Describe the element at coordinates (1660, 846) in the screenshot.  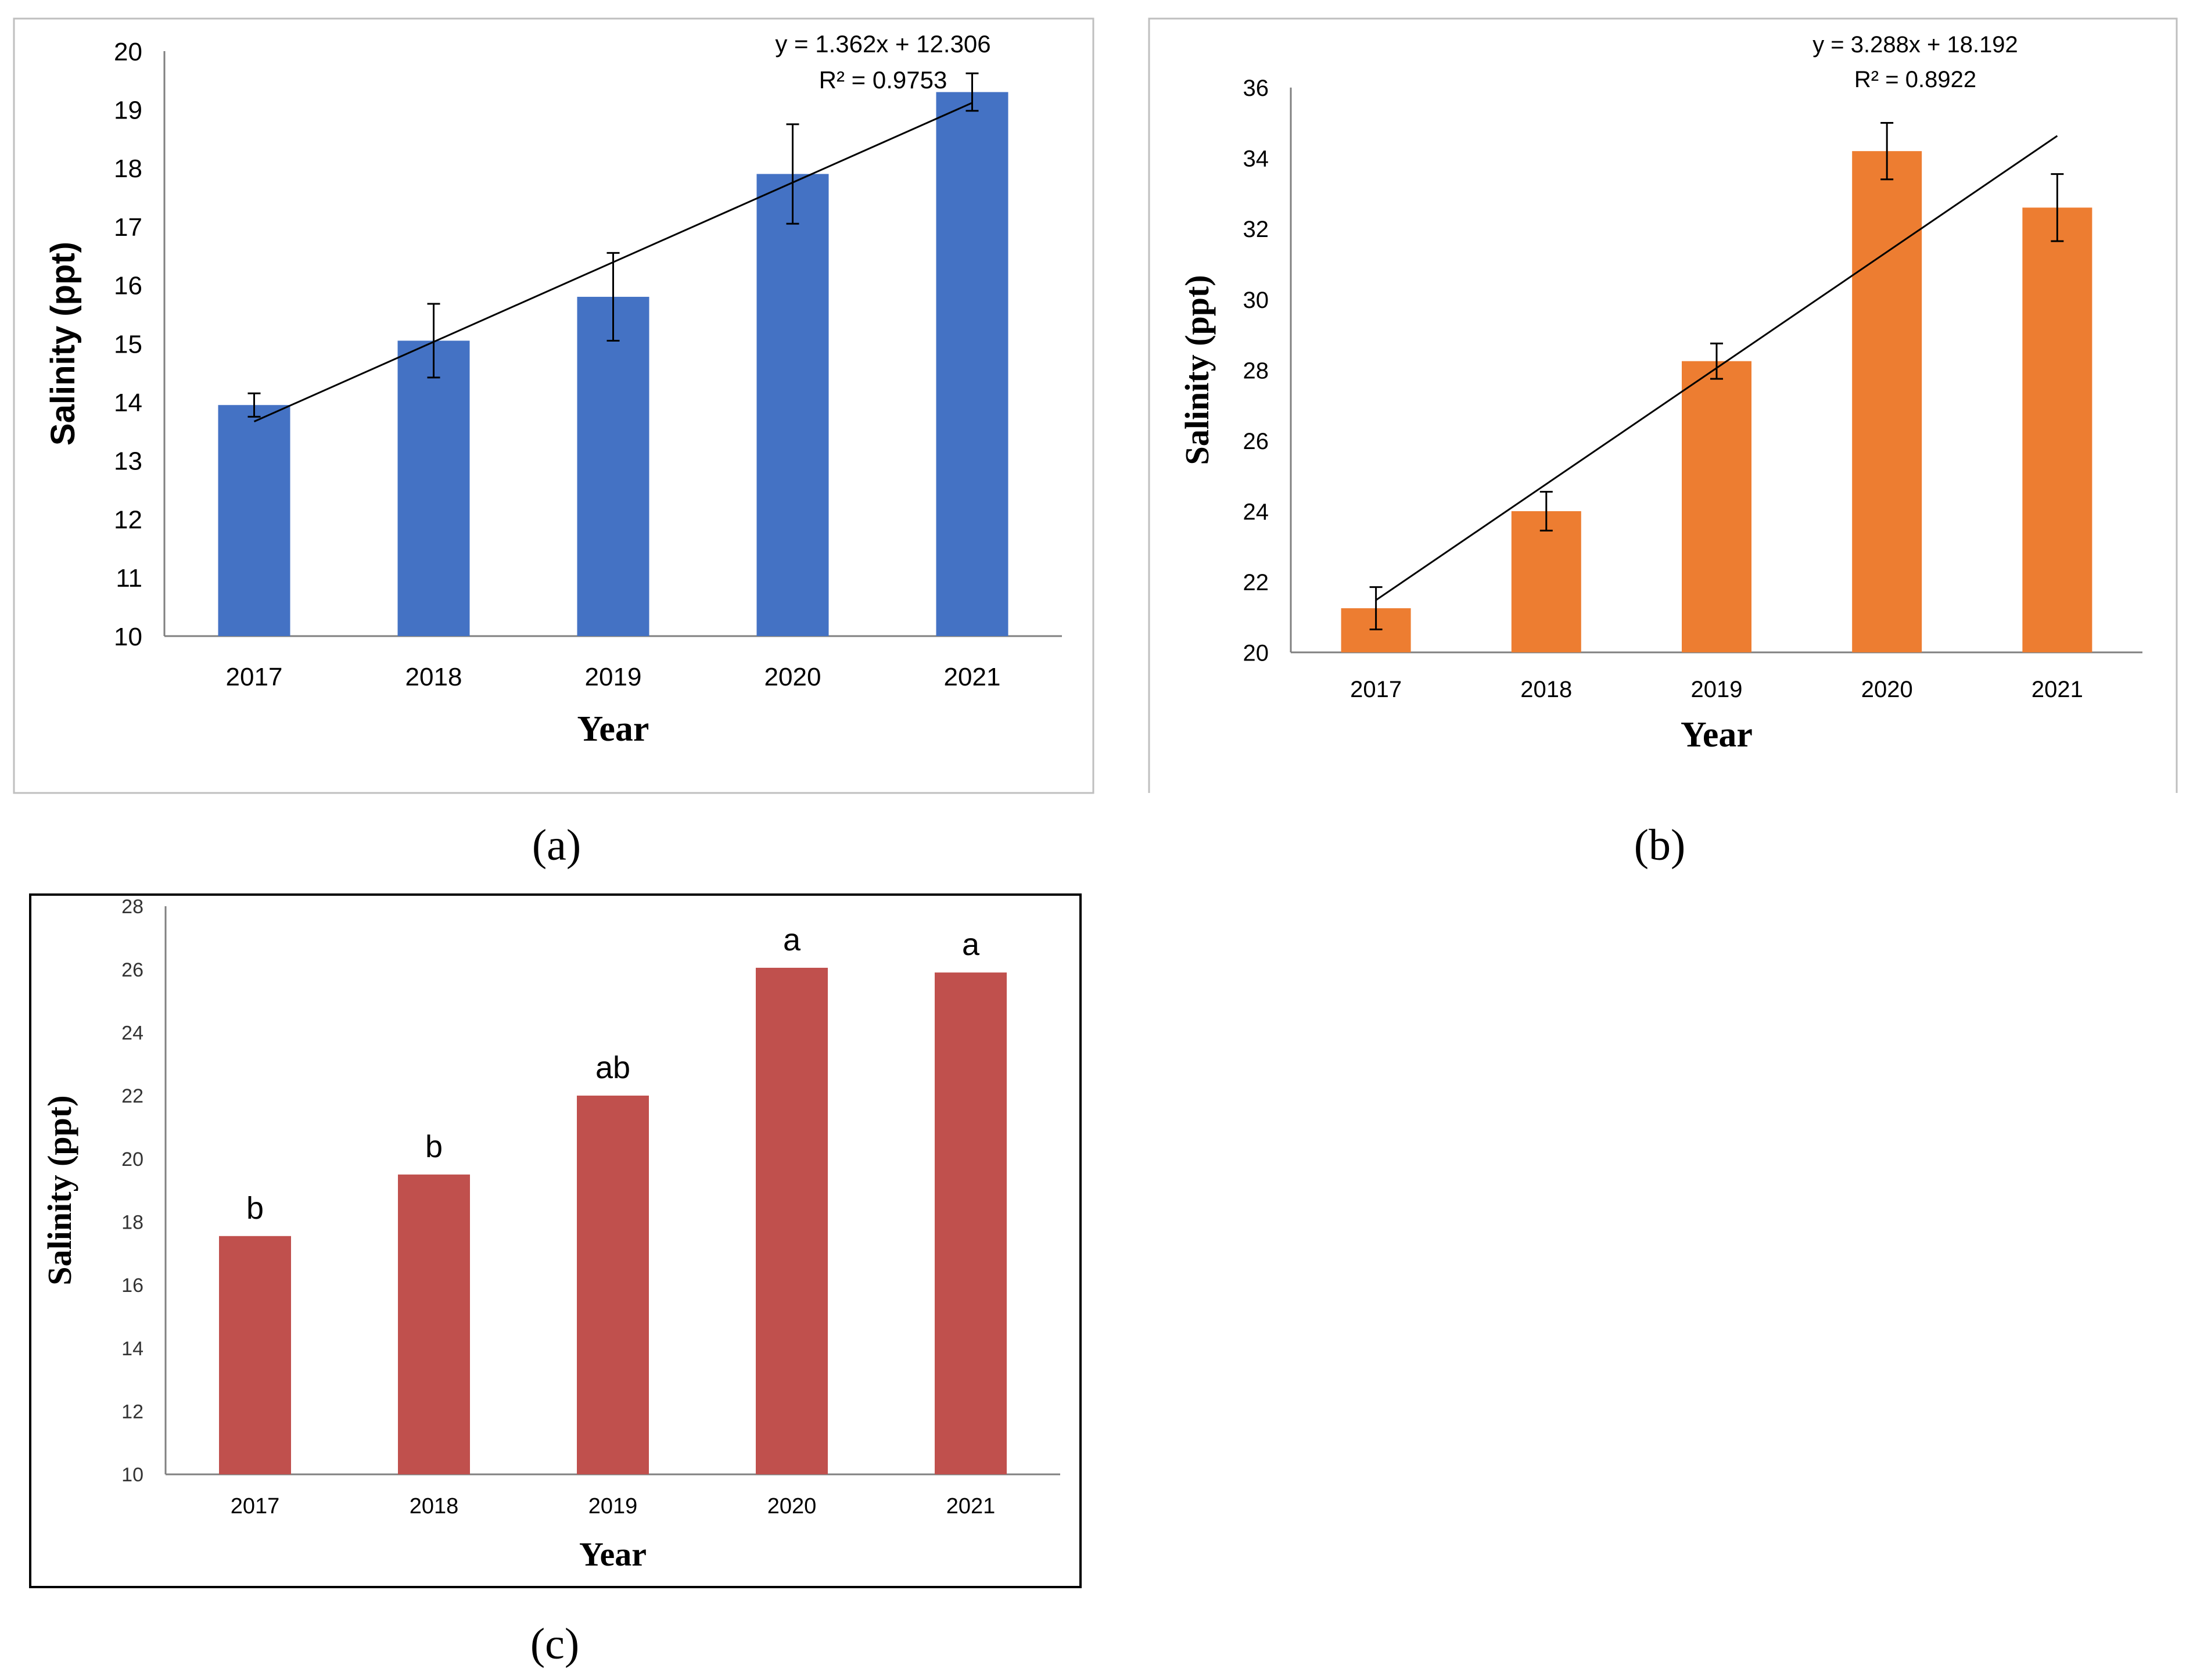
I see `panel-label-b: (b)` at that location.